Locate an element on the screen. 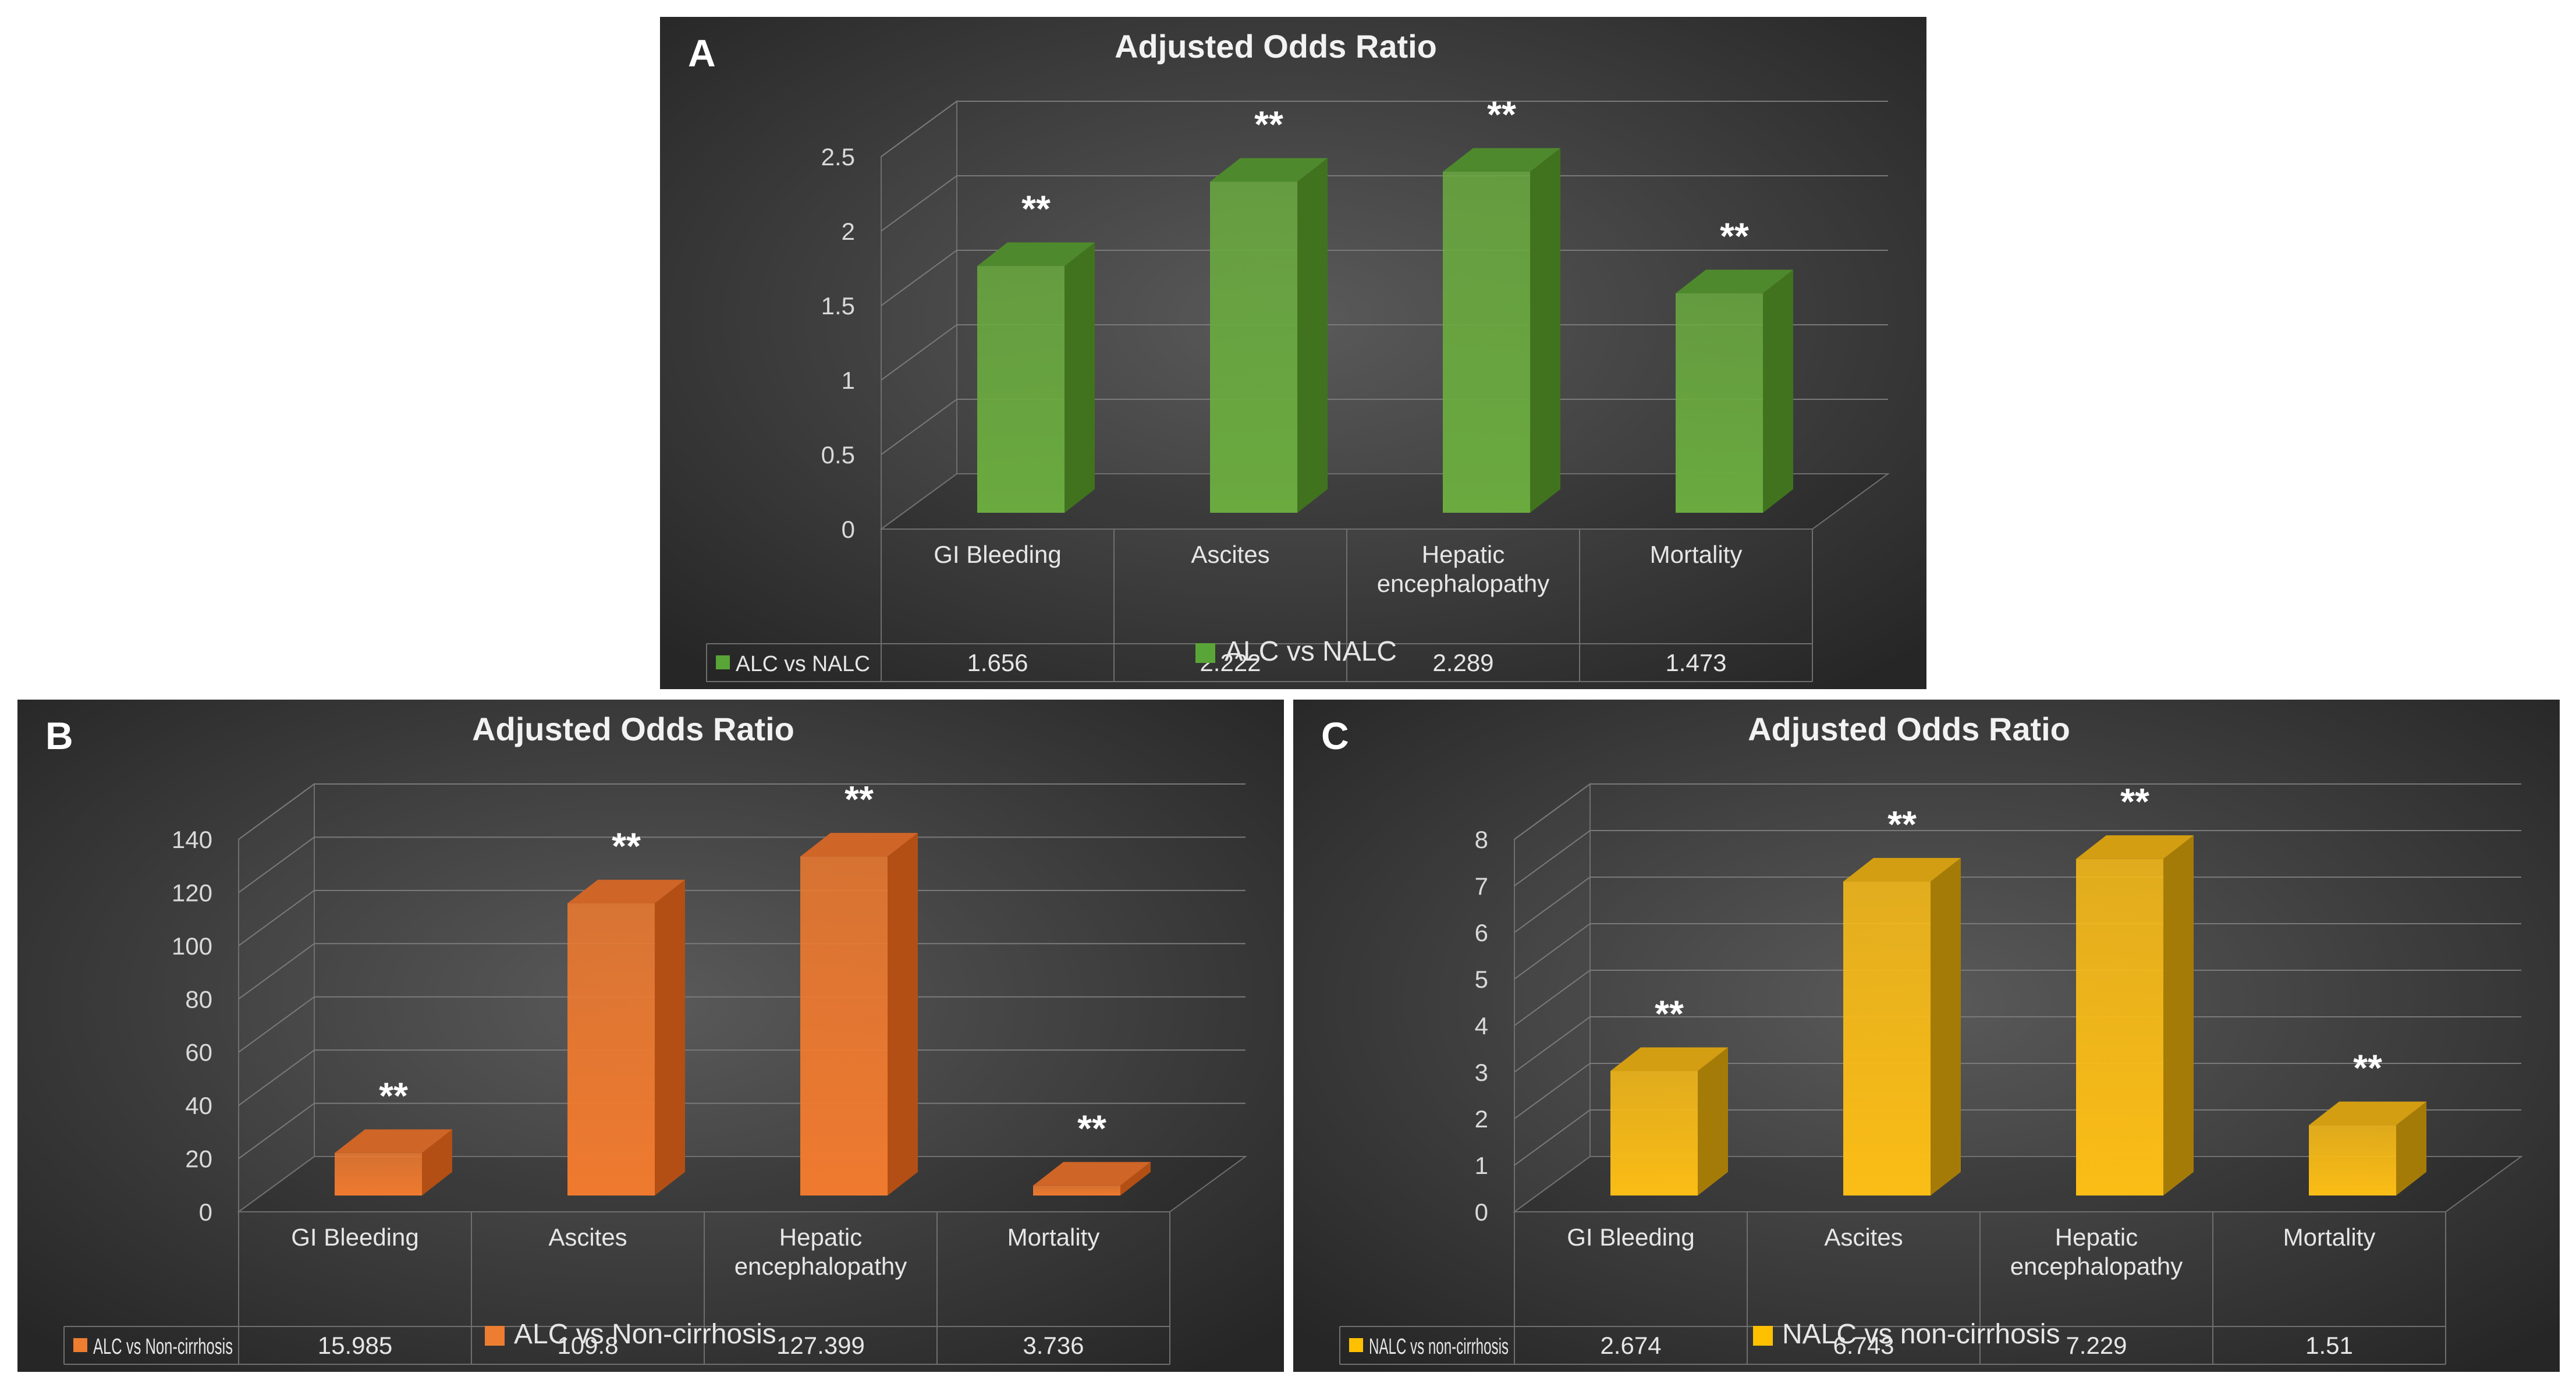 Image resolution: width=2576 pixels, height=1387 pixels. data-table-value: 3.736 is located at coordinates (1053, 1345).